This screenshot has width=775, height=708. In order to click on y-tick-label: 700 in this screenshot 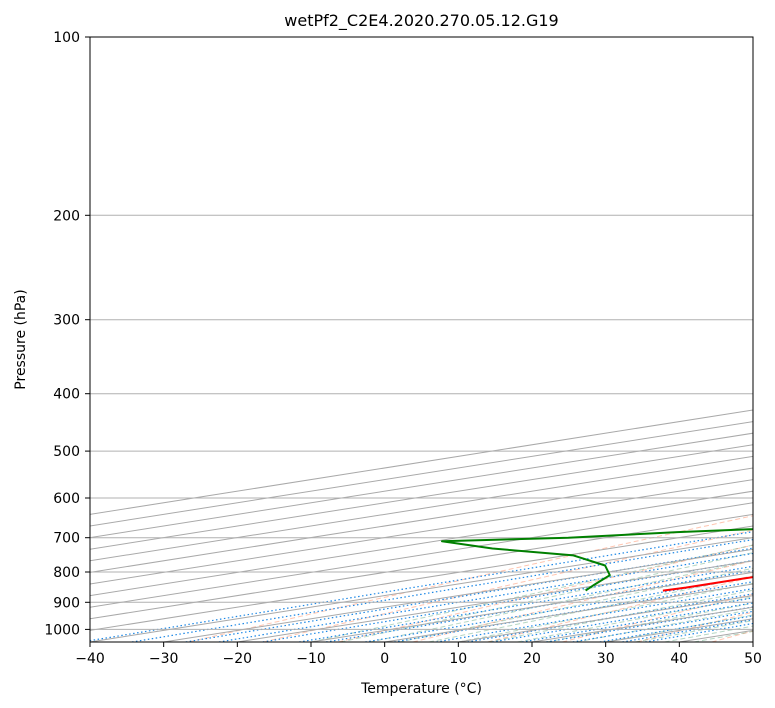, I will do `click(66, 539)`.